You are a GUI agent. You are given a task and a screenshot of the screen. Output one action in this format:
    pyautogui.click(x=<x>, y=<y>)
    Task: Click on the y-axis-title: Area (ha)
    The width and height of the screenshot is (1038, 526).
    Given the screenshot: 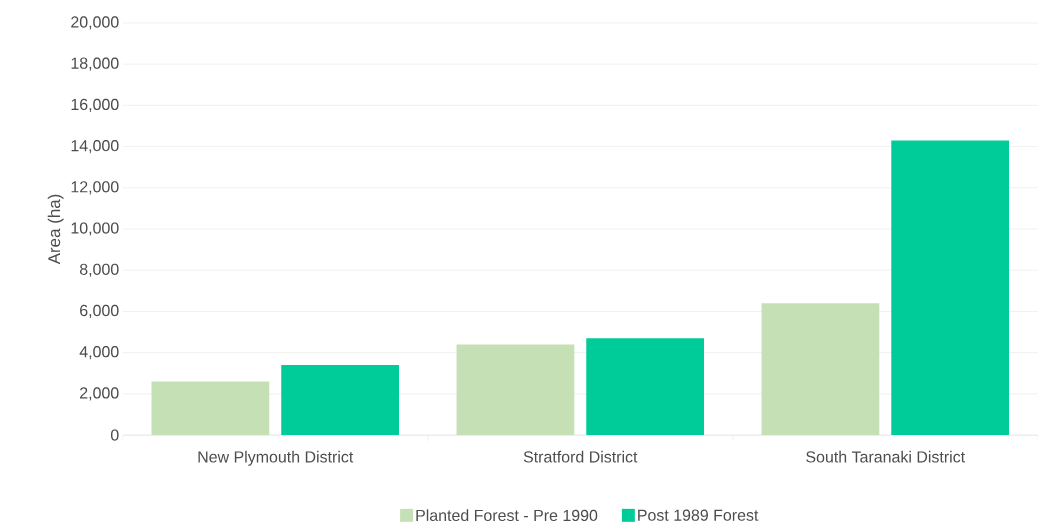 What is the action you would take?
    pyautogui.click(x=55, y=229)
    